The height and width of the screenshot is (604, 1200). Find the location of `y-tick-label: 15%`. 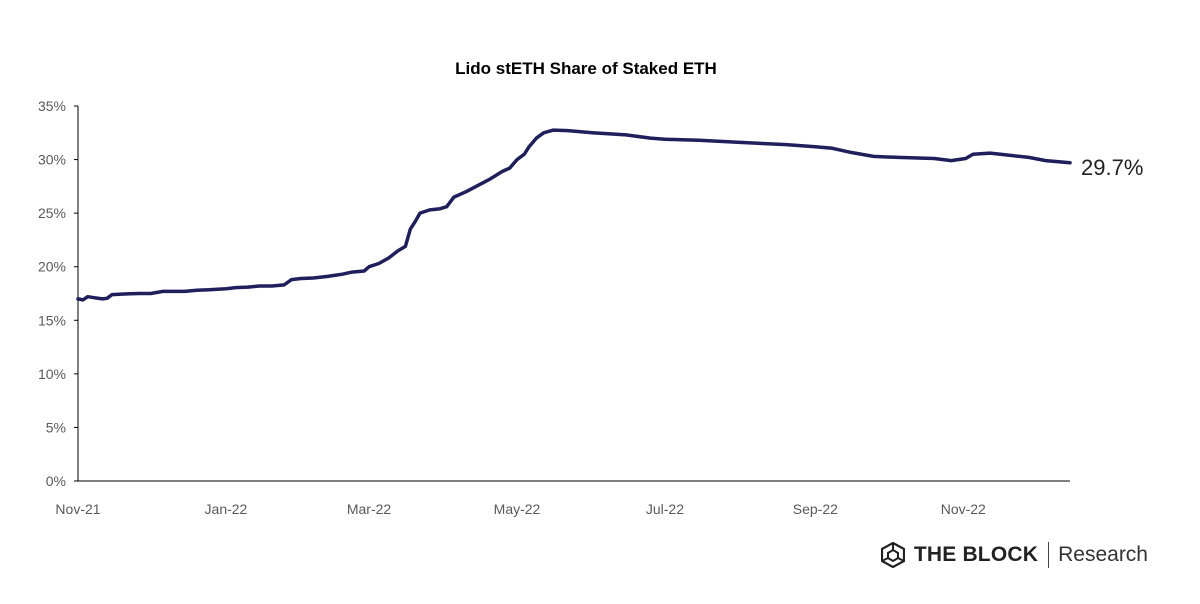

y-tick-label: 15% is located at coordinates (52, 320).